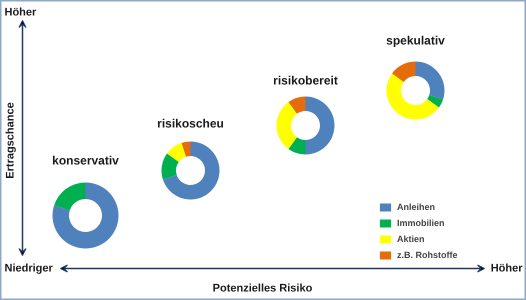  What do you see at coordinates (305, 81) in the screenshot?
I see `slice-label: risikobereit` at bounding box center [305, 81].